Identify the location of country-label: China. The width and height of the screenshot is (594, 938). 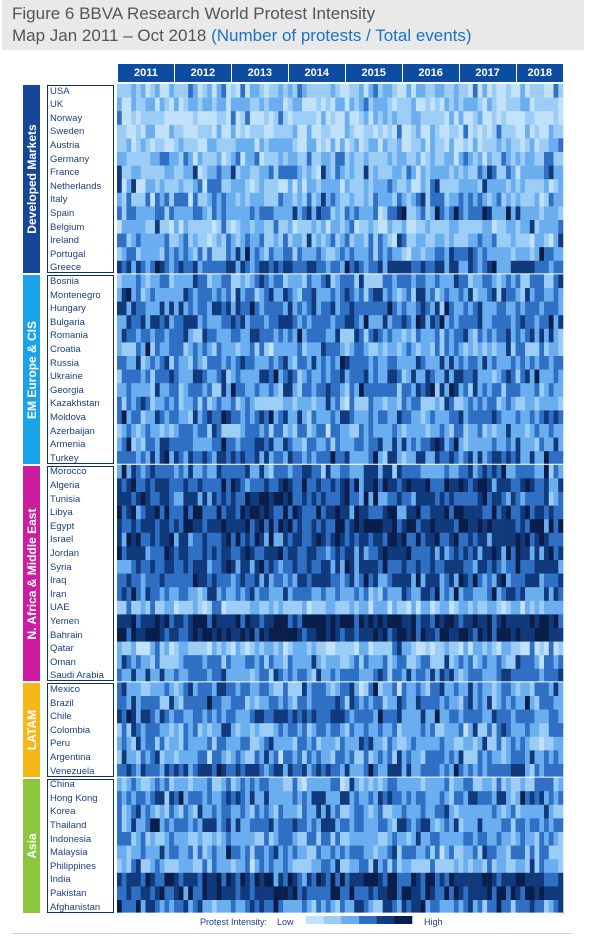
(62, 785).